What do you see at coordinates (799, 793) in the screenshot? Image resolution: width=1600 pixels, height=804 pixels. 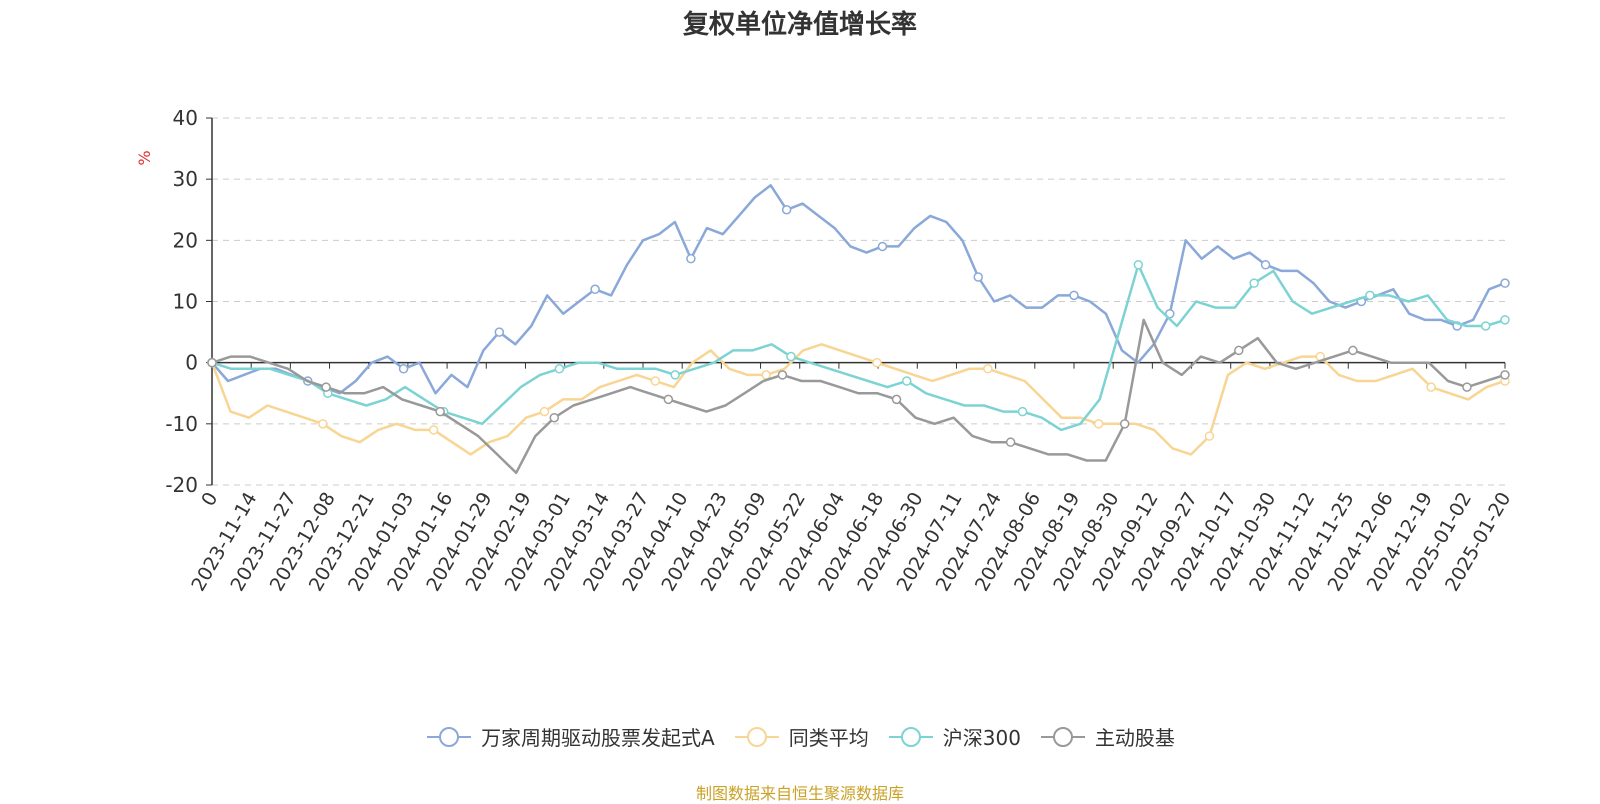 I see `source-note: 制图数据来自恒生聚源数据库` at bounding box center [799, 793].